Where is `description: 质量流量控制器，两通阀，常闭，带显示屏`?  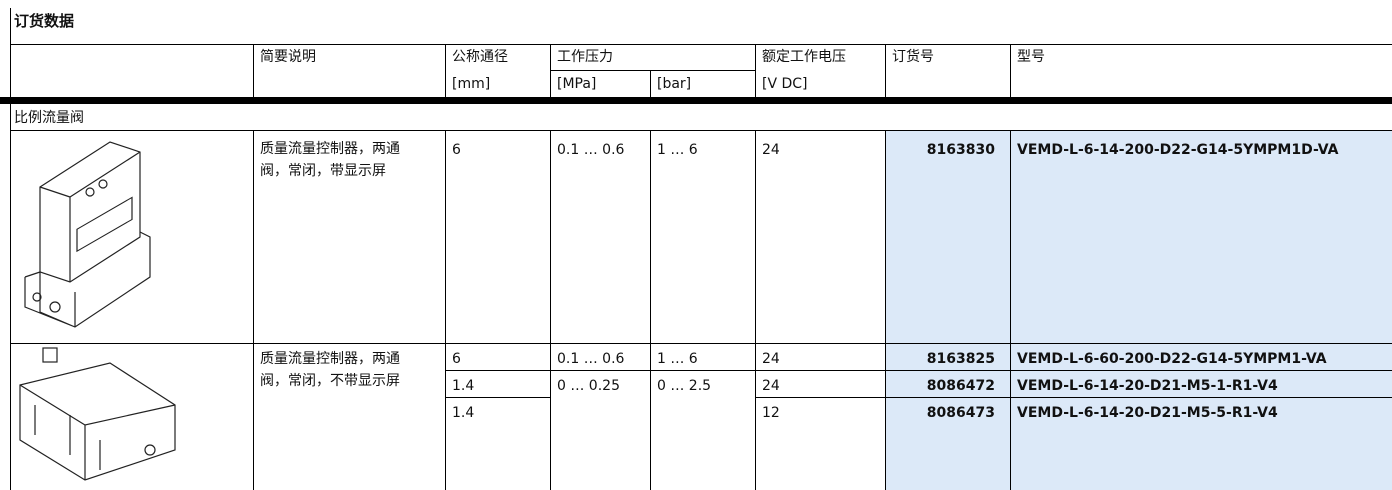 description: 质量流量控制器，两通阀，常闭，带显示屏 is located at coordinates (340, 160).